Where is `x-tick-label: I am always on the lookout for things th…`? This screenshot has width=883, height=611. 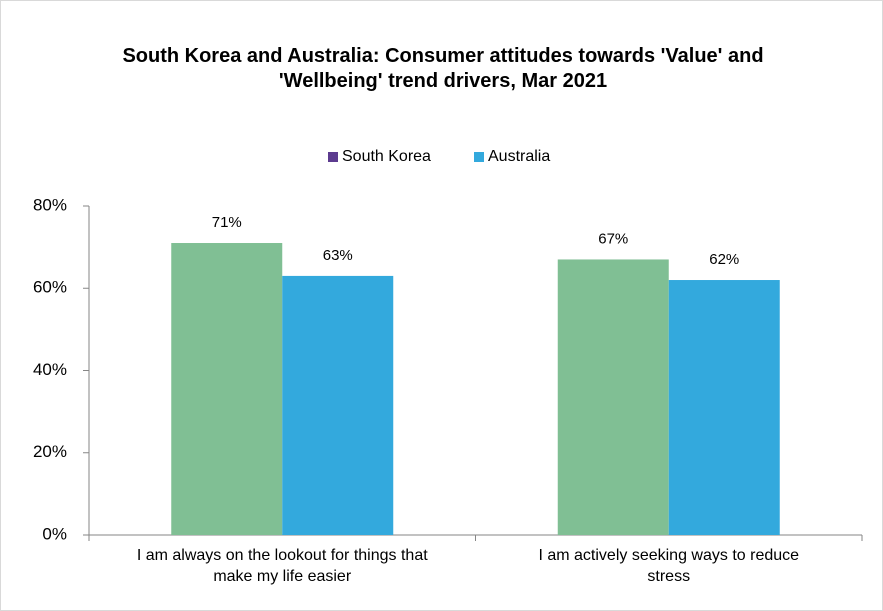
x-tick-label: I am always on the lookout for things th… is located at coordinates (282, 566).